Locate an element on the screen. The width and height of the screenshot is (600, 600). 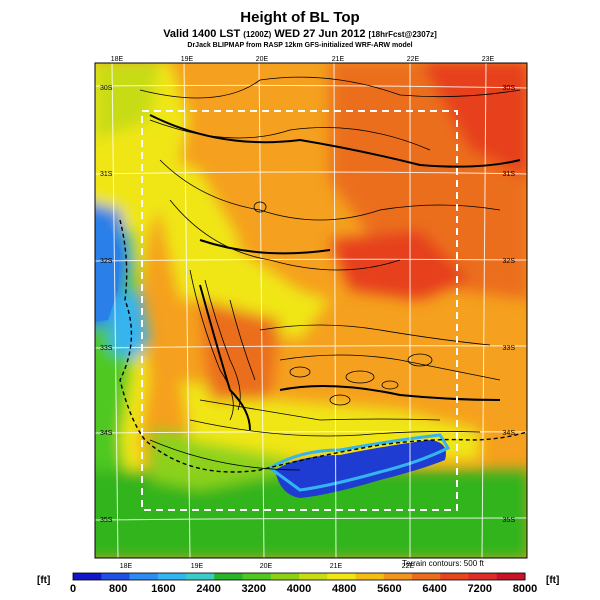
lon-label-top: 21E is located at coordinates (338, 59).